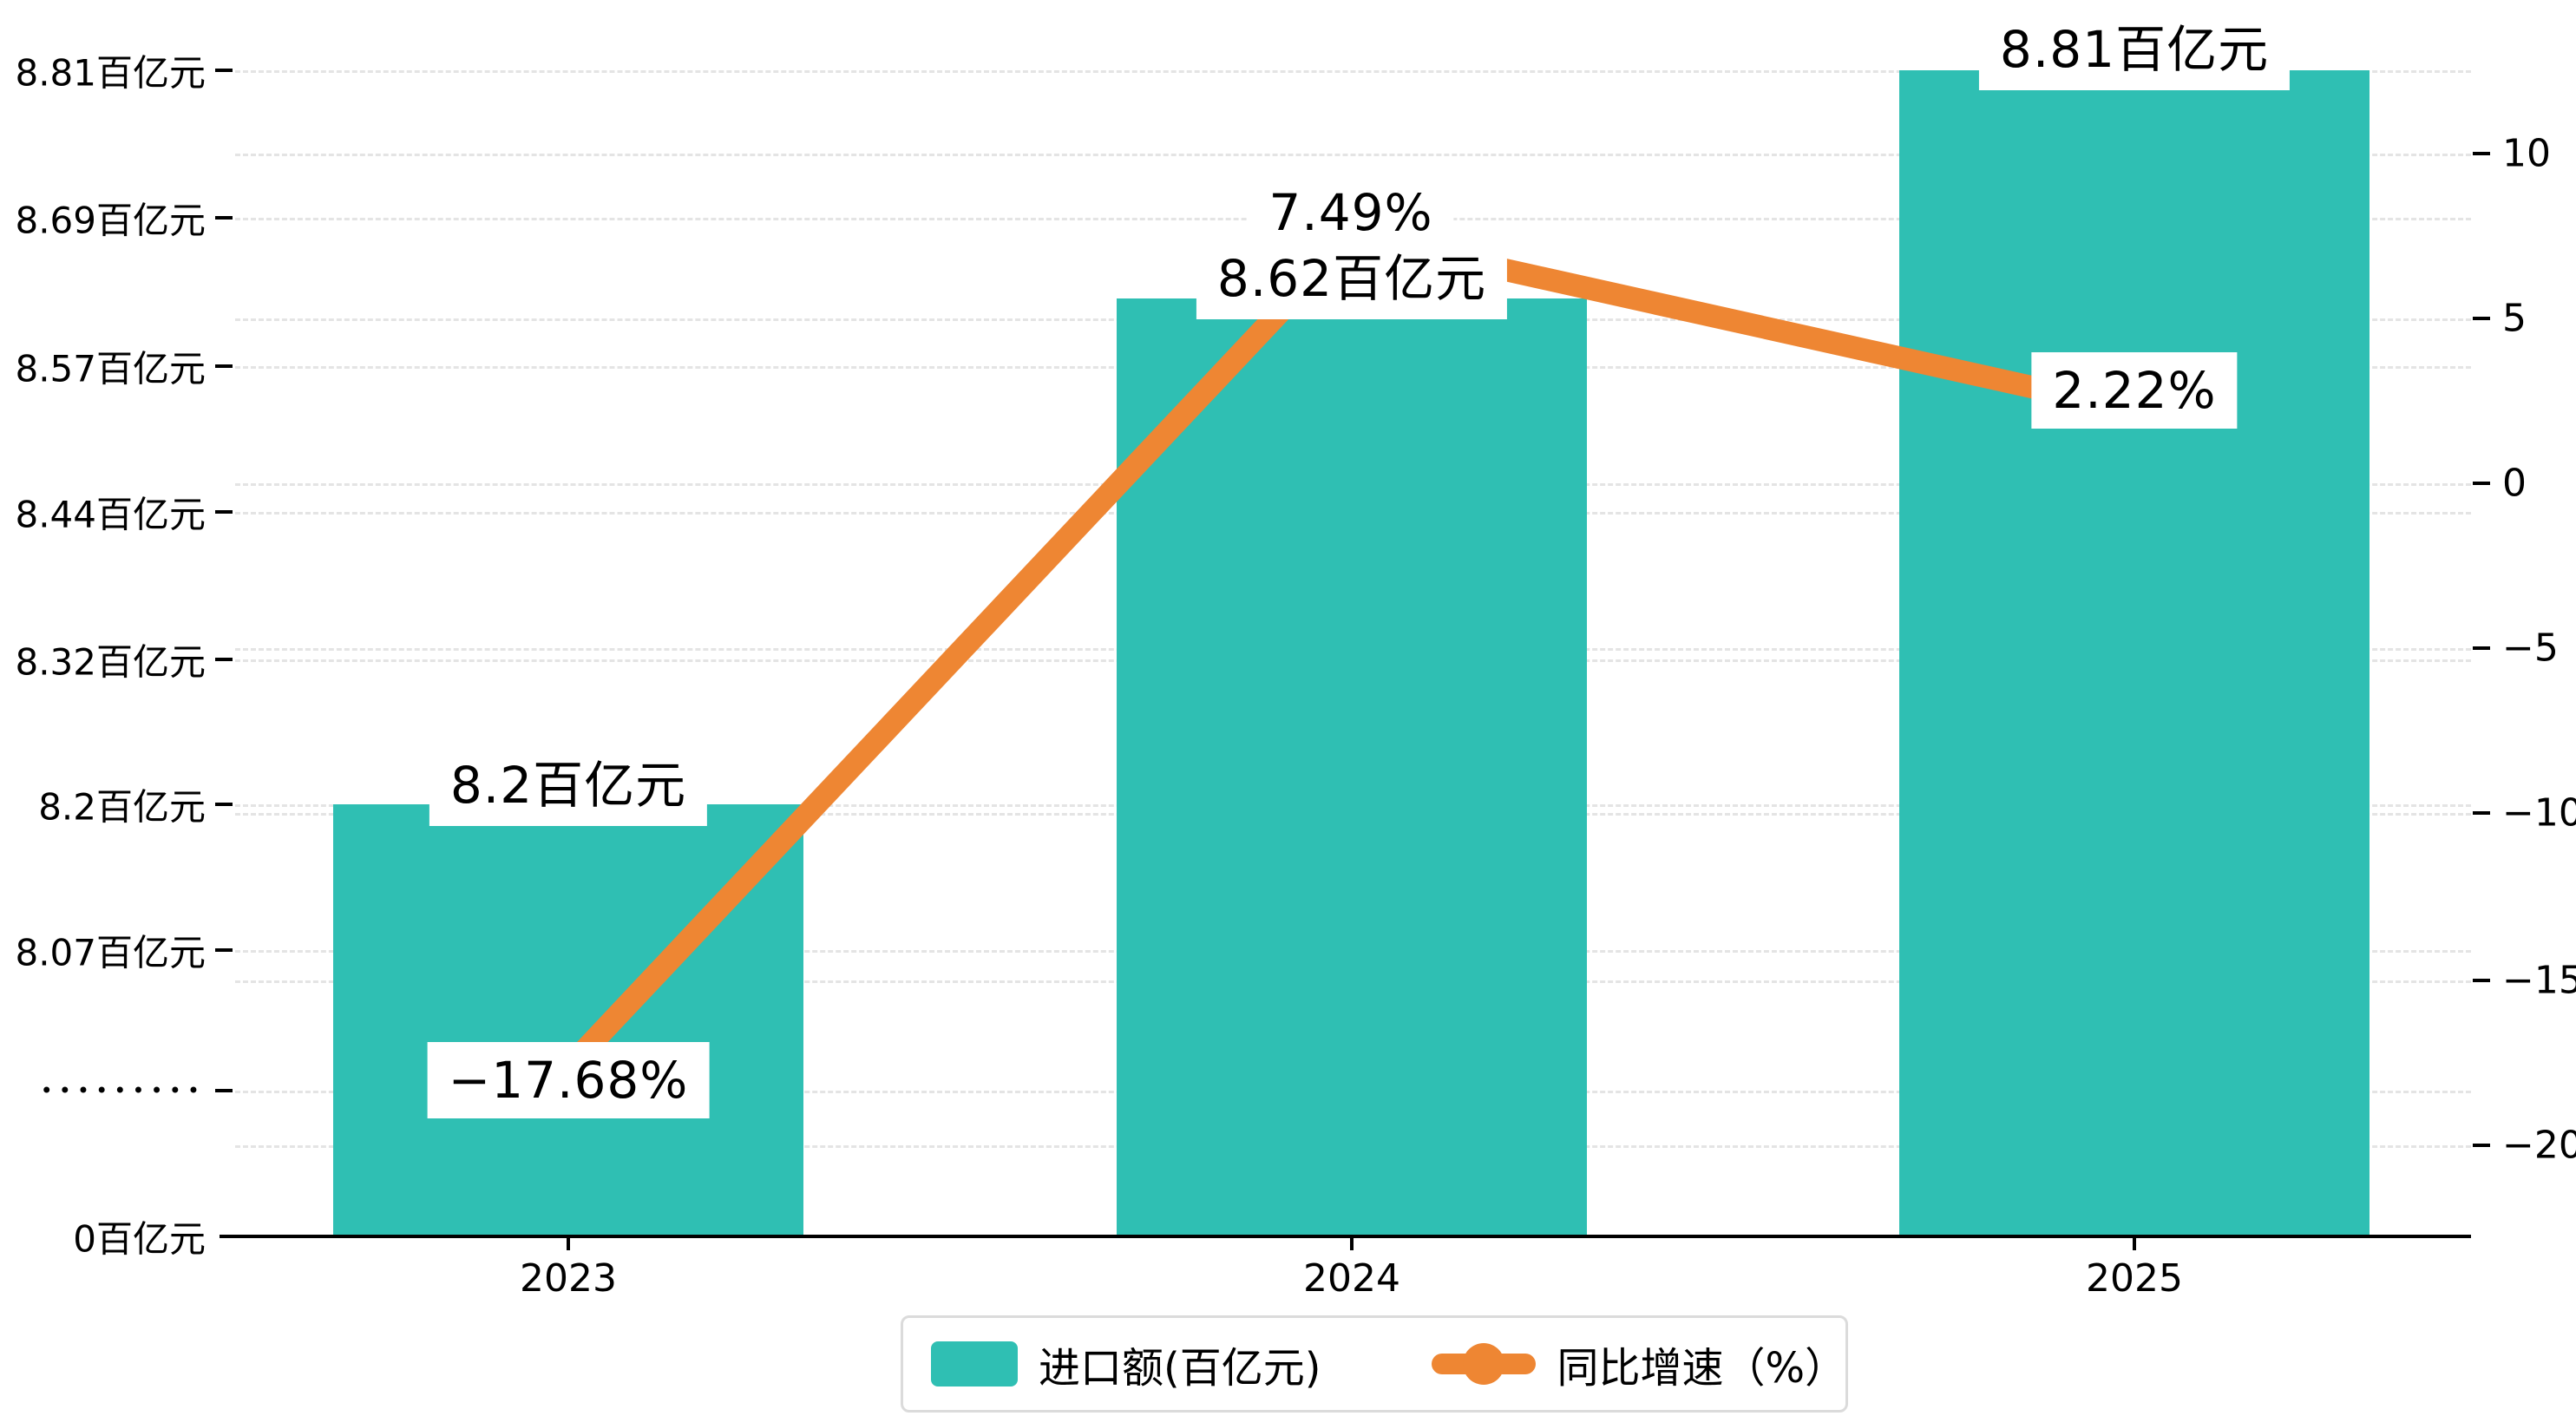 The image size is (2576, 1416). Describe the element at coordinates (568, 1080) in the screenshot. I see `growth-value-label-2023: −17.68%` at that location.